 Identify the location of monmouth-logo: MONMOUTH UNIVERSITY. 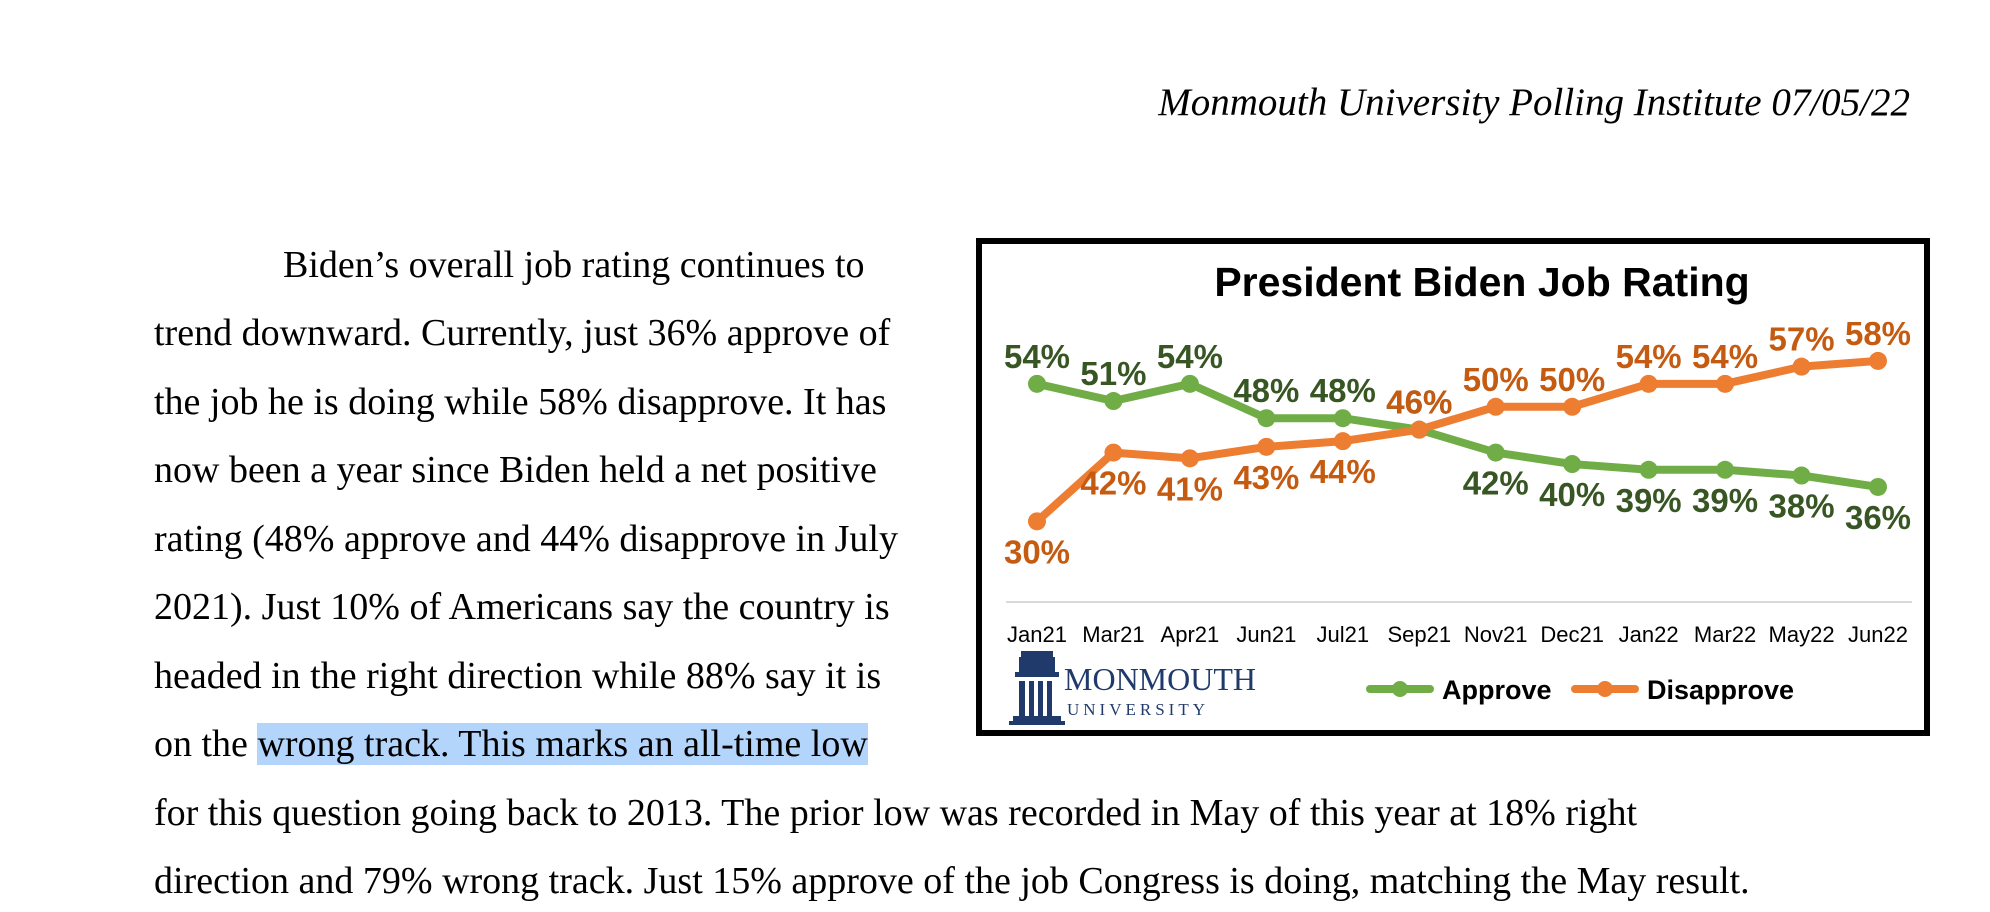
(1132, 688).